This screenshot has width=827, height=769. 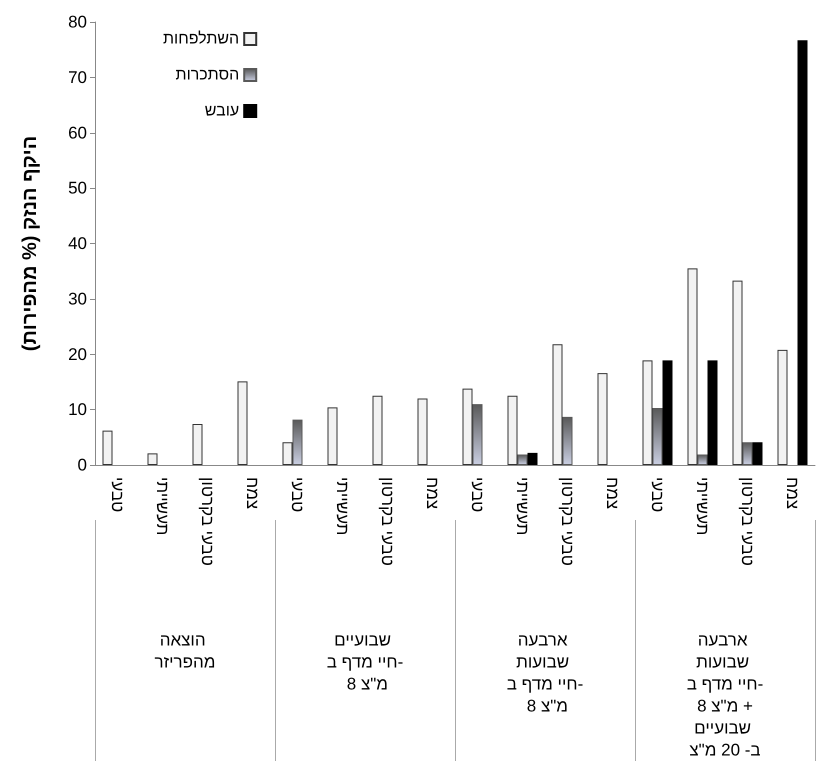 I want to click on y-axis-title: היקף הנזק (% מהפירות), so click(x=30, y=244).